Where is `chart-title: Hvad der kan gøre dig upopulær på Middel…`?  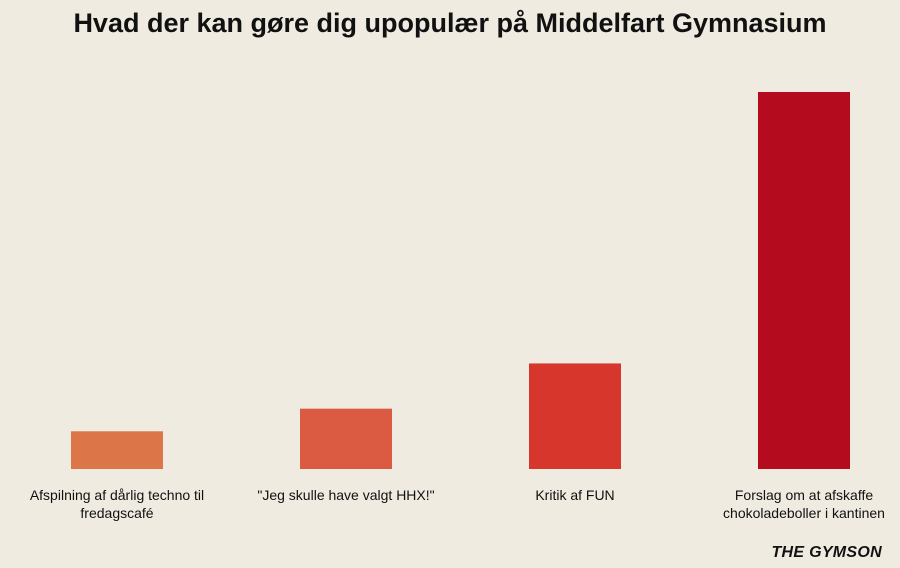 chart-title: Hvad der kan gøre dig upopulær på Middel… is located at coordinates (450, 23).